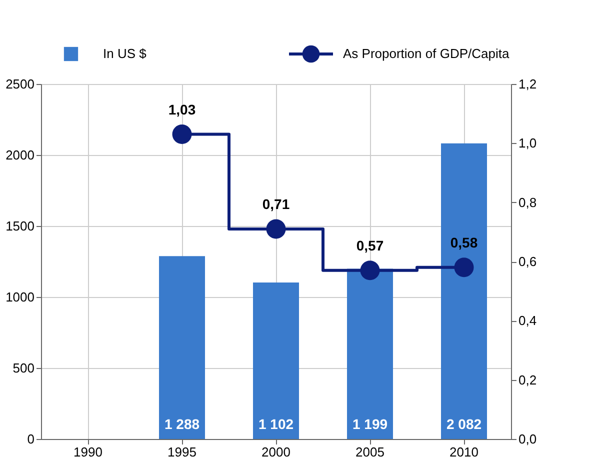 This screenshot has width=591, height=468. I want to click on y2-tick-label: 0,2, so click(527, 380).